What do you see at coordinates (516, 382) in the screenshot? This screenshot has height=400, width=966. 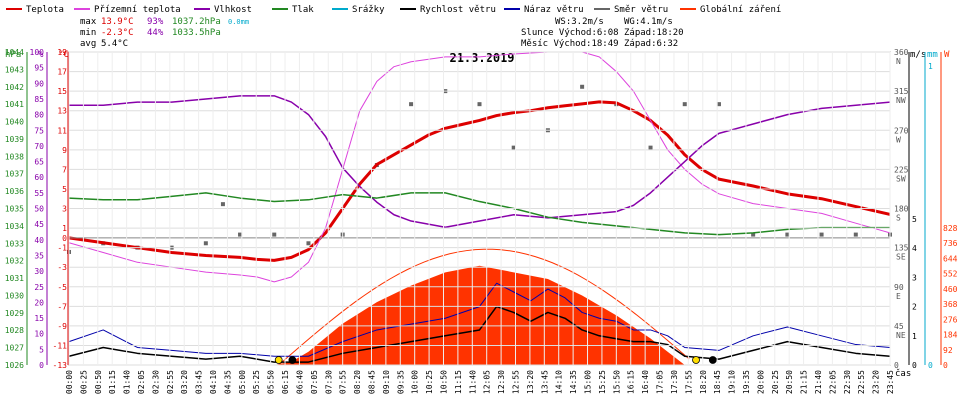 I see `tick-time: 12:55` at bounding box center [516, 382].